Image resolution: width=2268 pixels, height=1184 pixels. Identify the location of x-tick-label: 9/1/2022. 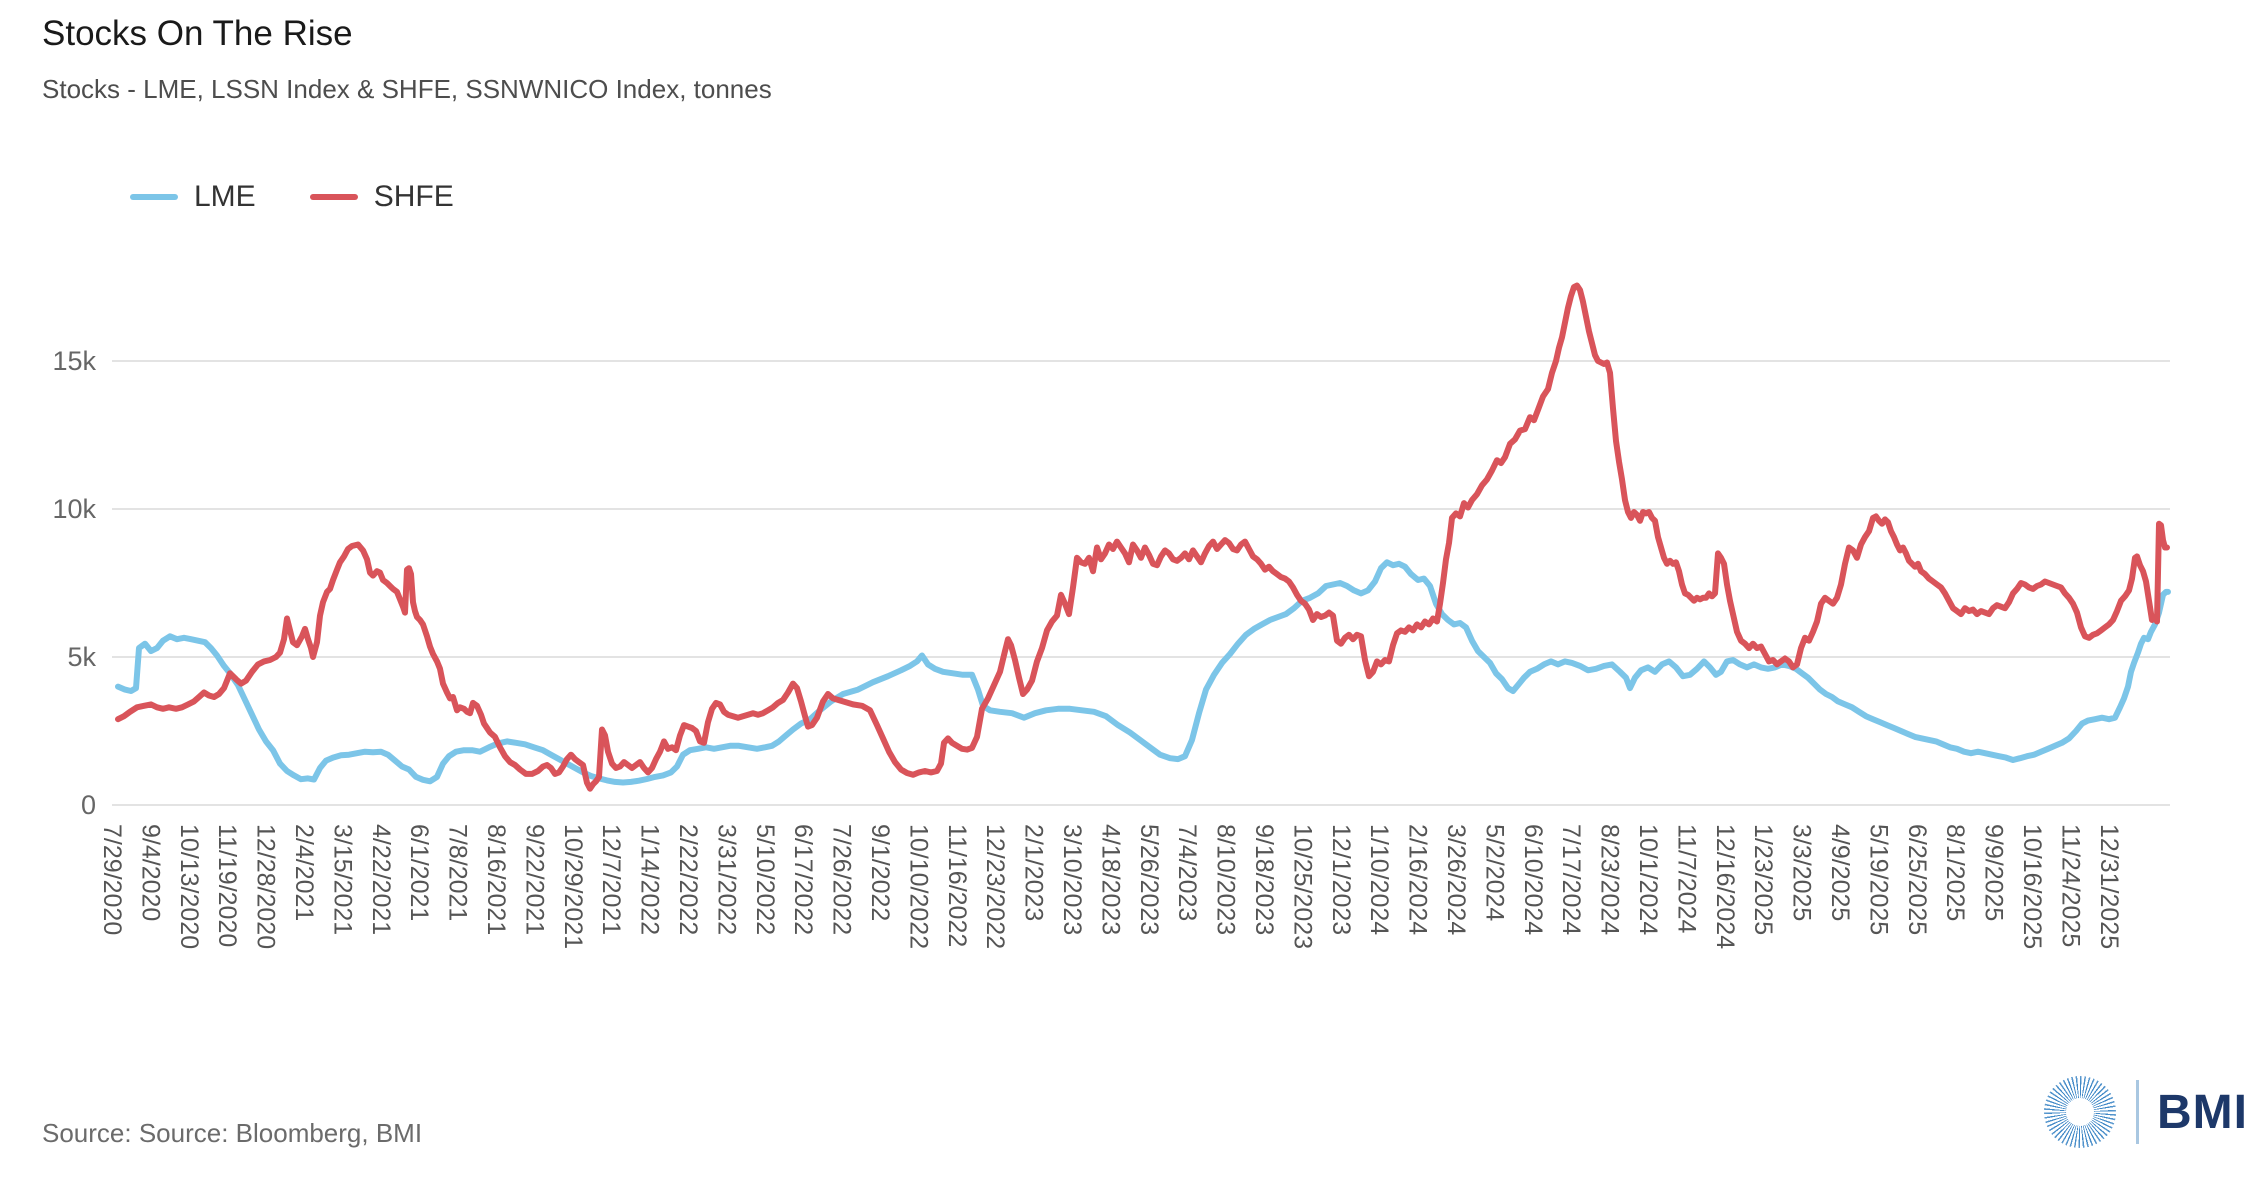
(880, 872).